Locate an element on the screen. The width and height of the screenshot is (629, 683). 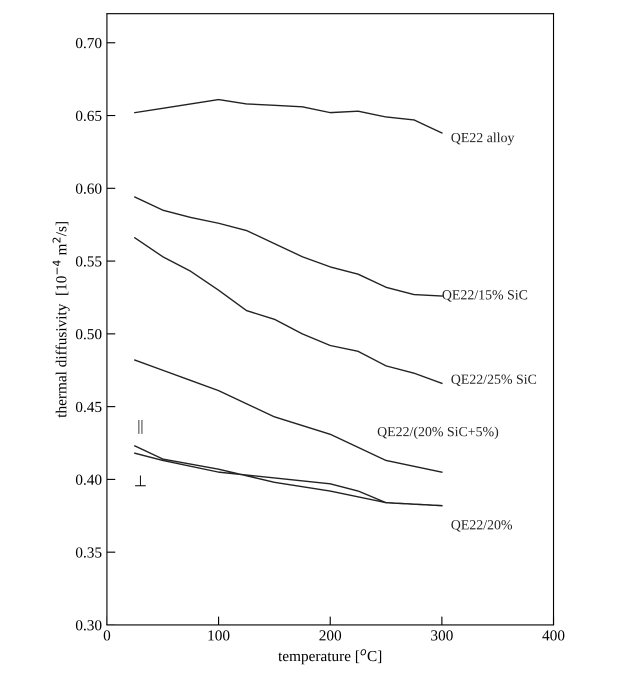
y-tick-label: 0.60 is located at coordinates (89, 188).